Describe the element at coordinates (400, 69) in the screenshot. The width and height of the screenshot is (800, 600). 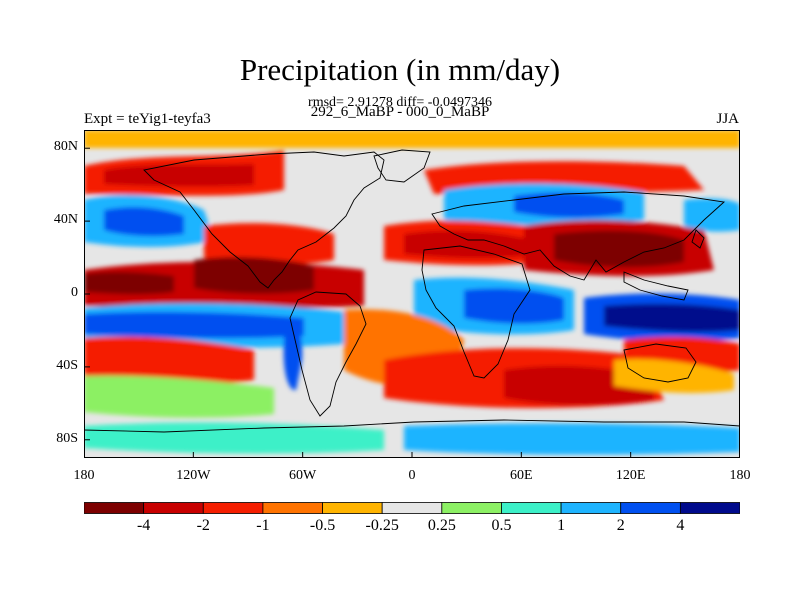
I see `plot-title: Precipitation (in mm/day)` at that location.